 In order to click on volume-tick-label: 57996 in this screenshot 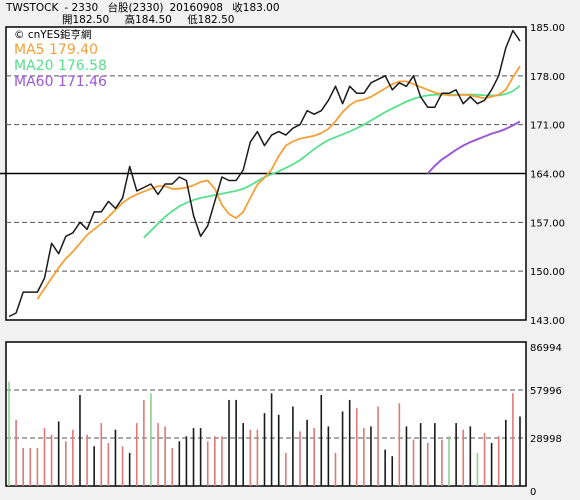, I will do `click(546, 391)`.